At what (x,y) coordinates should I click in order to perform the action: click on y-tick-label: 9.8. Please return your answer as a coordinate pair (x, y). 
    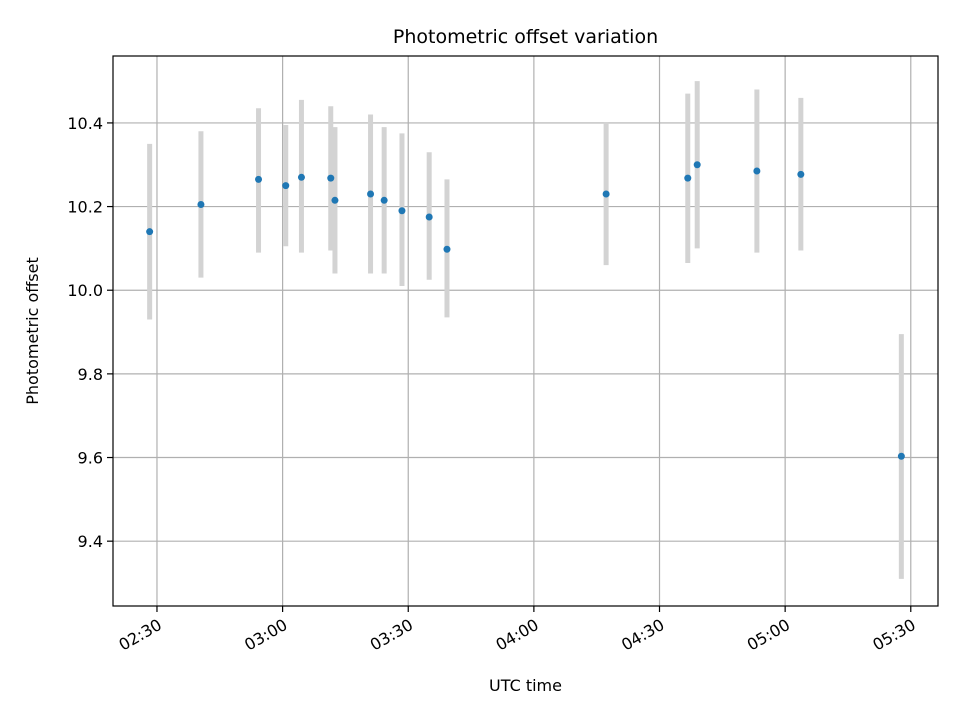
    Looking at the image, I should click on (90, 374).